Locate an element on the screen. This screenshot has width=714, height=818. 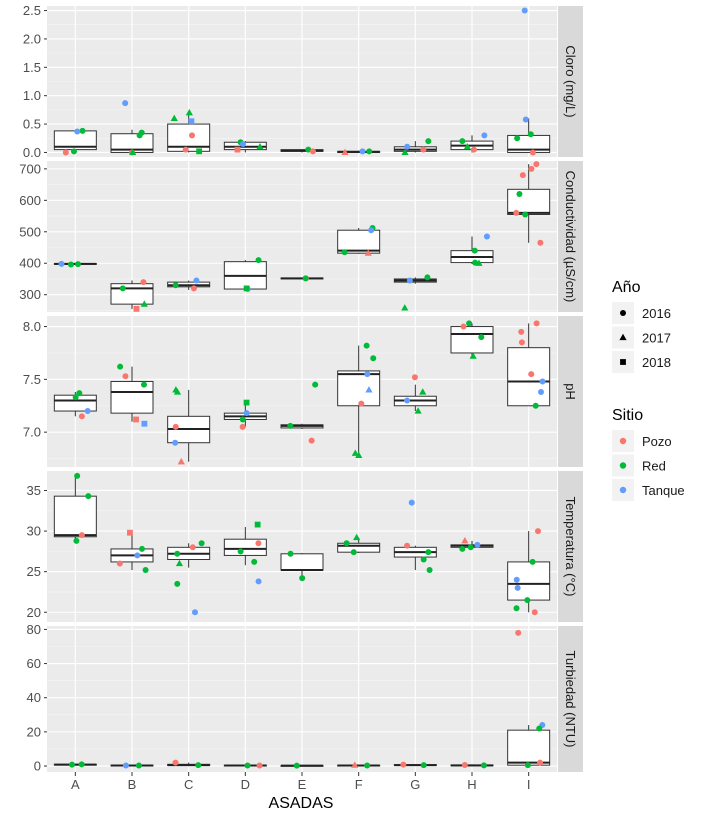
strip-label: Turbiedad (NTU) is located at coordinates (570, 698).